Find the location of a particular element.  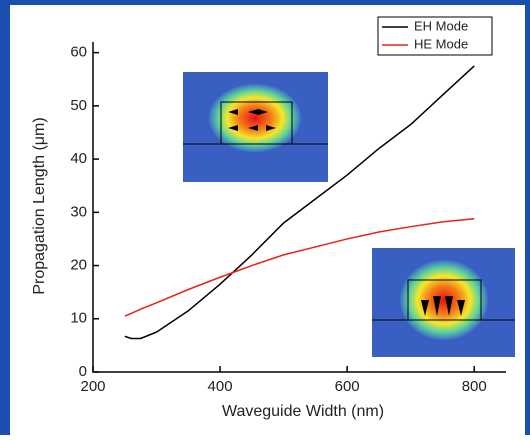

legend-box is located at coordinates (435, 36).